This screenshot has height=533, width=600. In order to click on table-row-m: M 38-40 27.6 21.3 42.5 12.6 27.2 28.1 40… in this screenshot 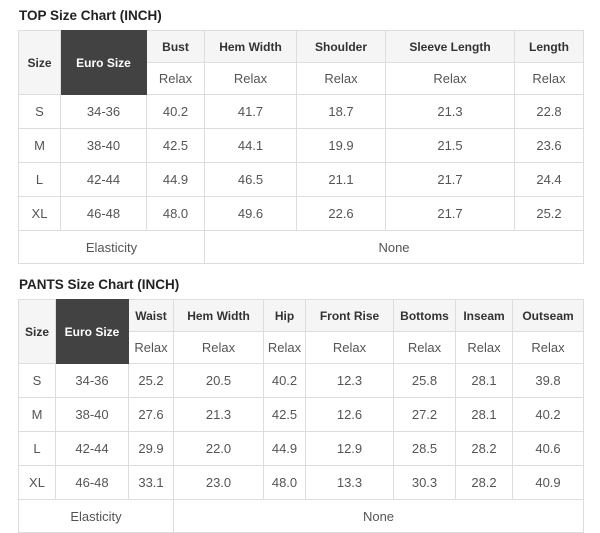, I will do `click(301, 414)`.